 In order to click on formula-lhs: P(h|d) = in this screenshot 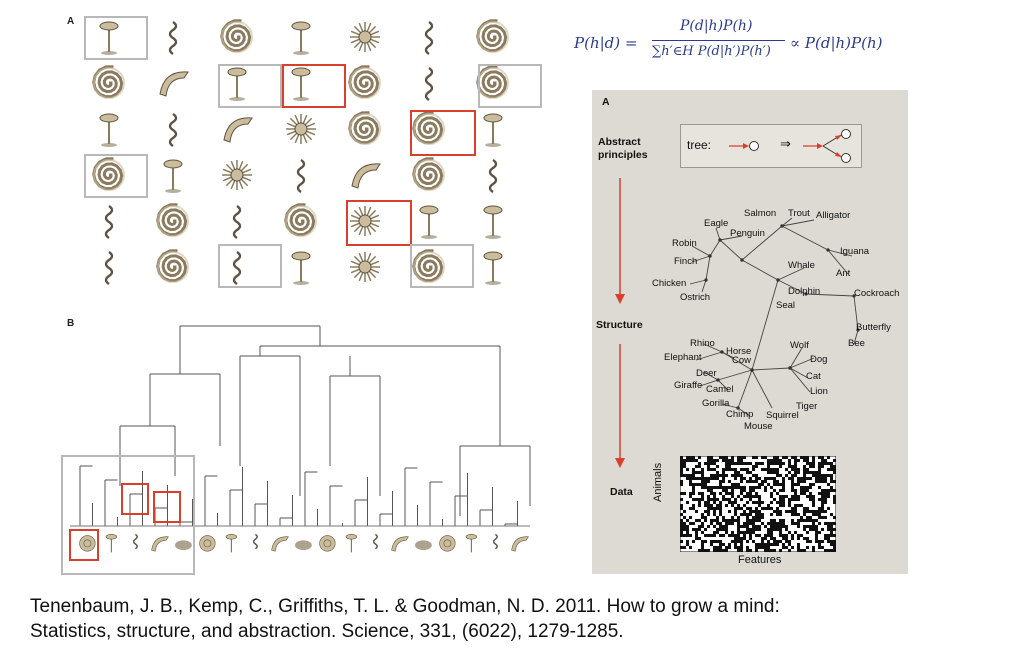, I will do `click(606, 43)`.